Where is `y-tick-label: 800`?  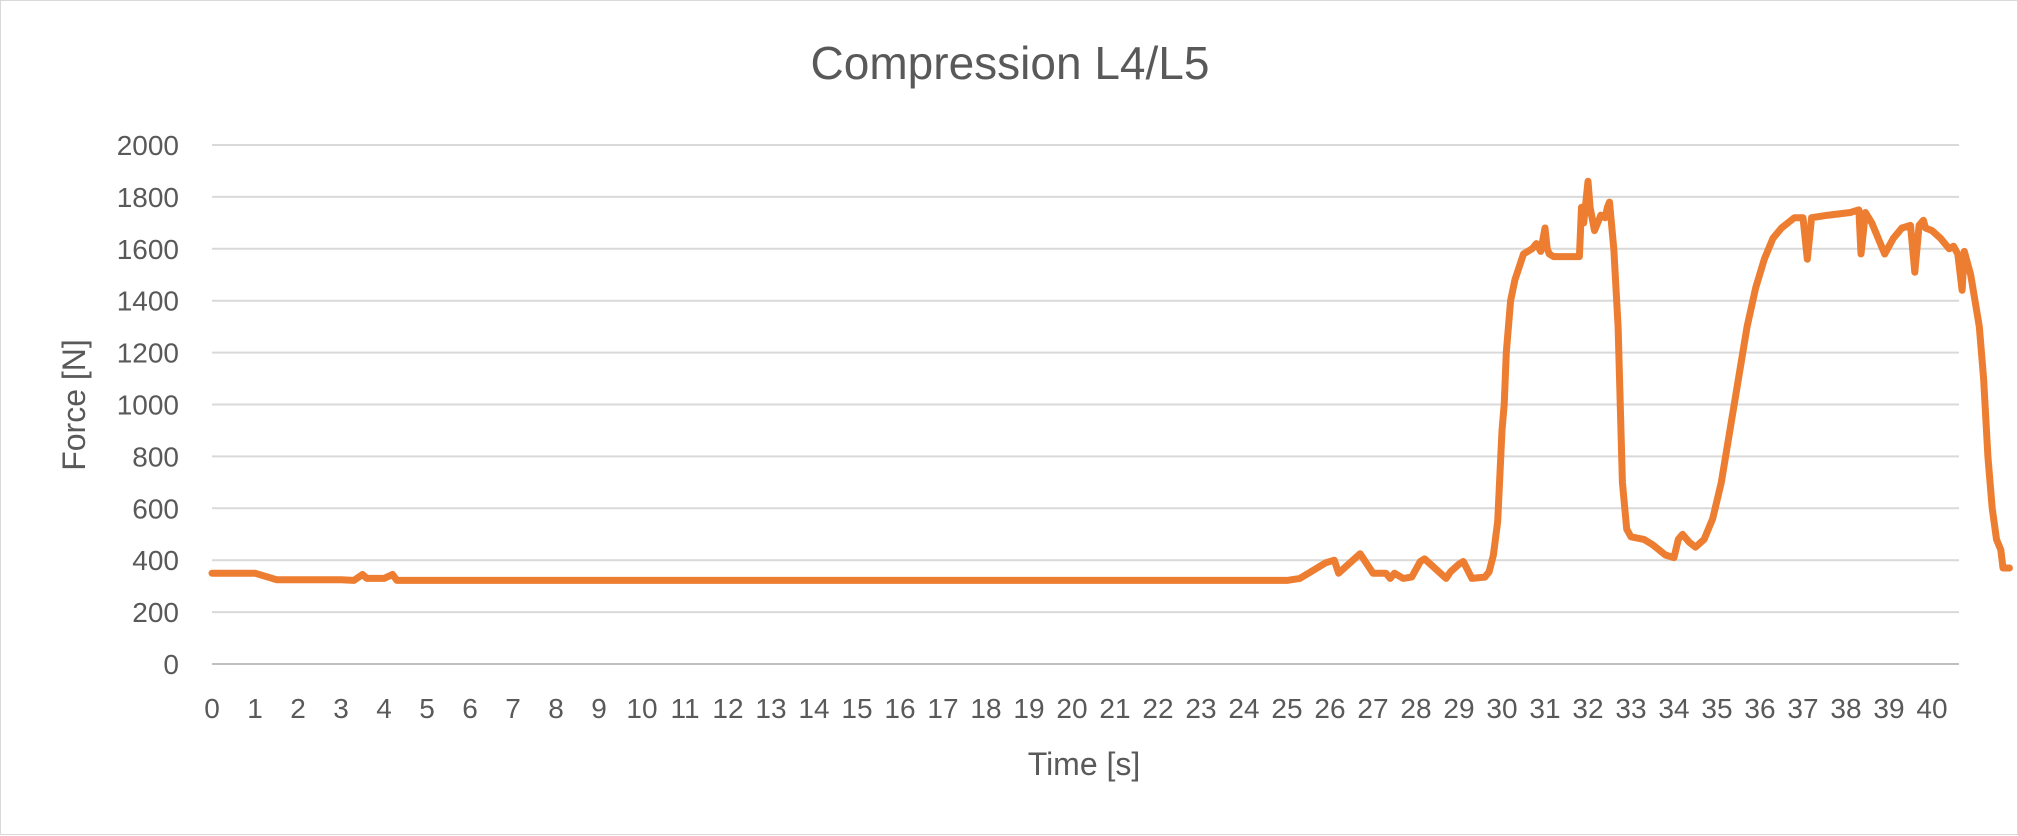 y-tick-label: 800 is located at coordinates (155, 456).